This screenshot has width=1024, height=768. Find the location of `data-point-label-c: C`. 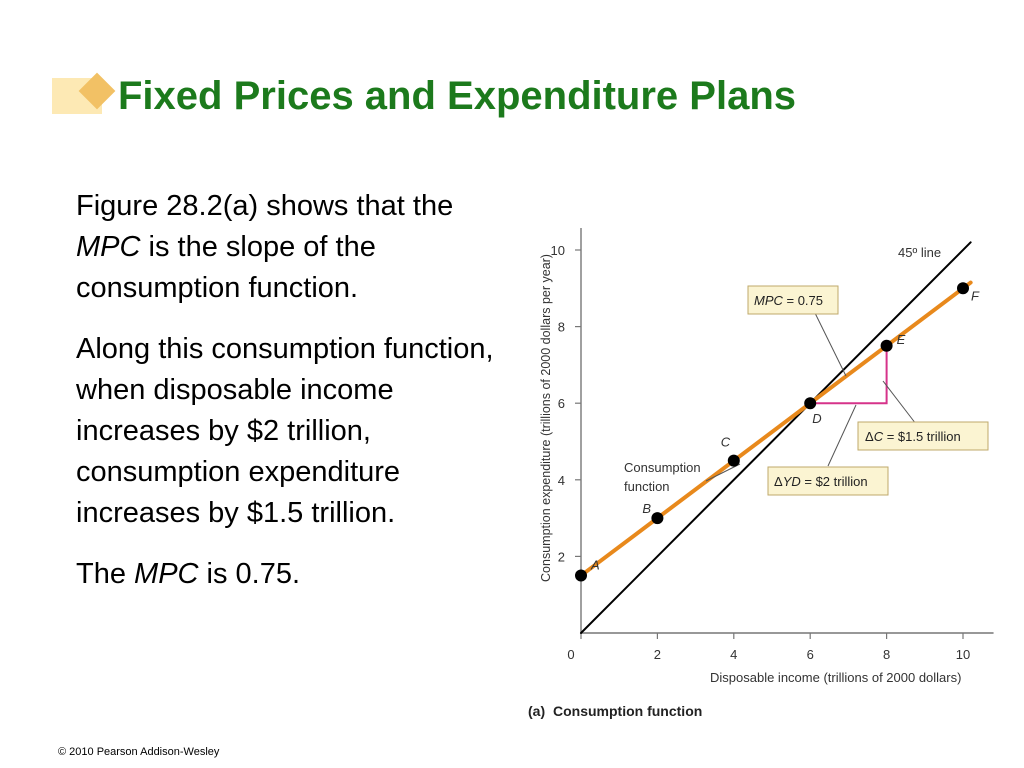

data-point-label-c: C is located at coordinates (726, 442).